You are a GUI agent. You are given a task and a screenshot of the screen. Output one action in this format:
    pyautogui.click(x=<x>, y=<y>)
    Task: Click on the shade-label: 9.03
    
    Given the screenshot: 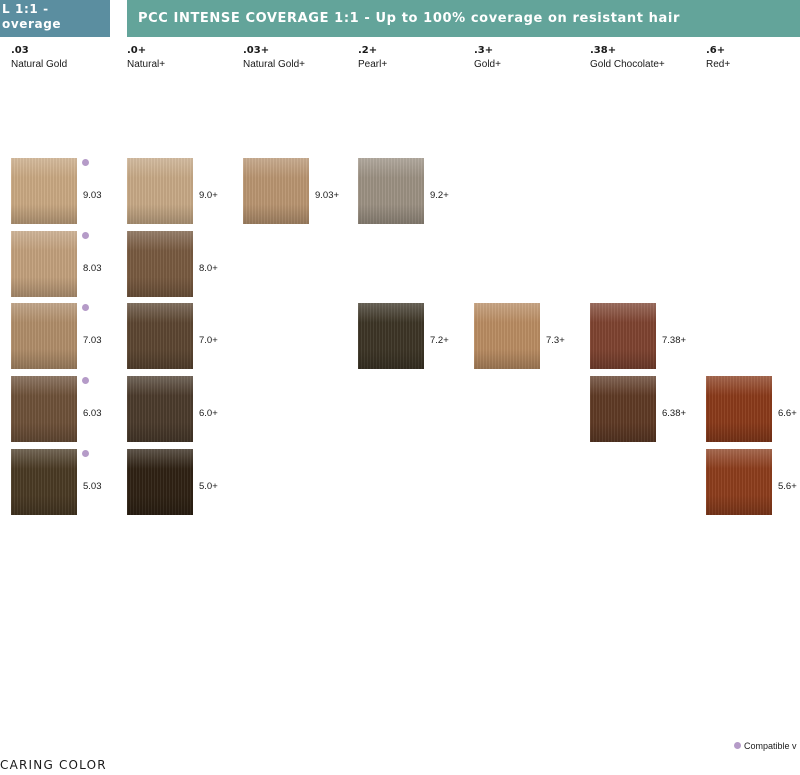 What is the action you would take?
    pyautogui.click(x=92, y=195)
    